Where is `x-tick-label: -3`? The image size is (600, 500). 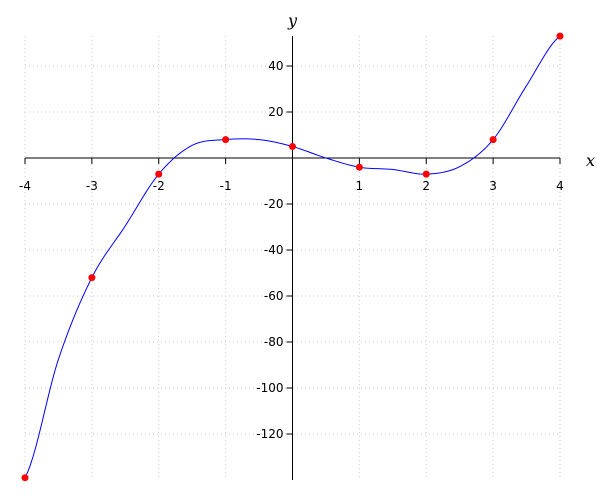
x-tick-label: -3 is located at coordinates (92, 186).